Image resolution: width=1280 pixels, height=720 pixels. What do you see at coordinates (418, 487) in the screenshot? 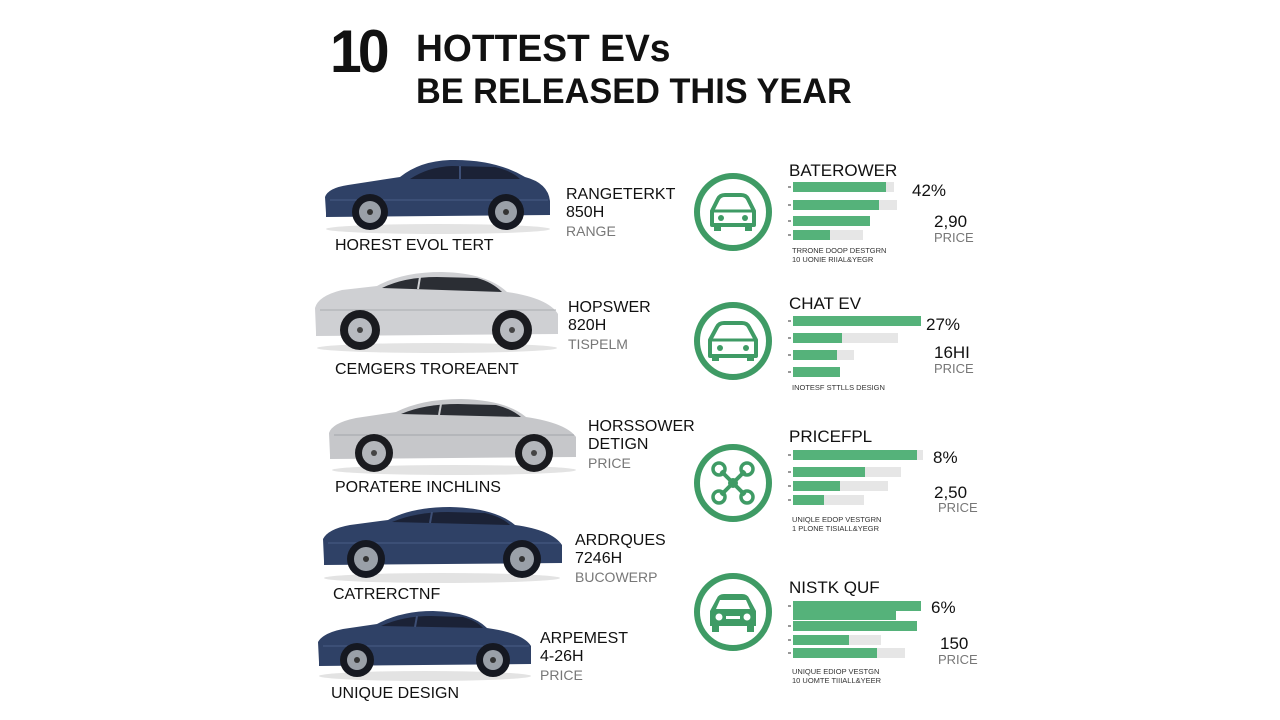
I see `car-3-caption: PORATERE INCHLINS` at bounding box center [418, 487].